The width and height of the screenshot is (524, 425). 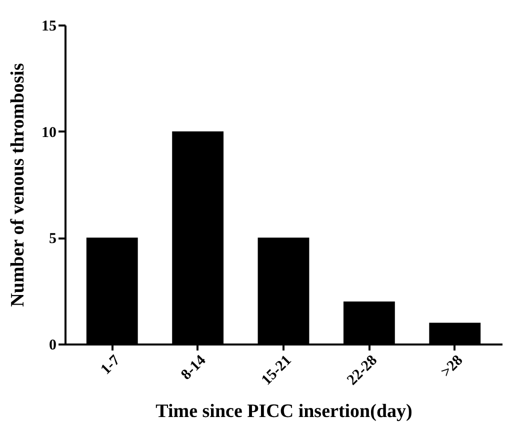 I want to click on y-axis-title: Number of venous thrombosis, so click(x=18, y=185).